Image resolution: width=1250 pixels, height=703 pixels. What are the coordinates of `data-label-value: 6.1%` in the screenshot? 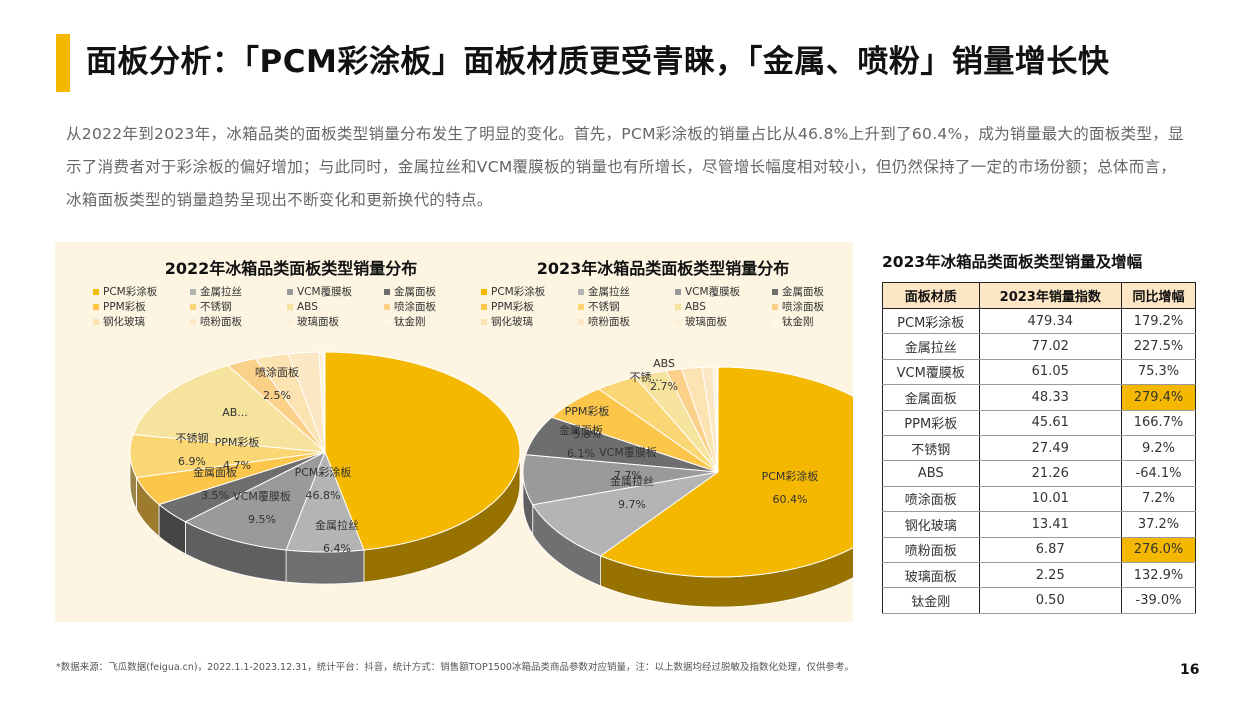 It's located at (581, 453).